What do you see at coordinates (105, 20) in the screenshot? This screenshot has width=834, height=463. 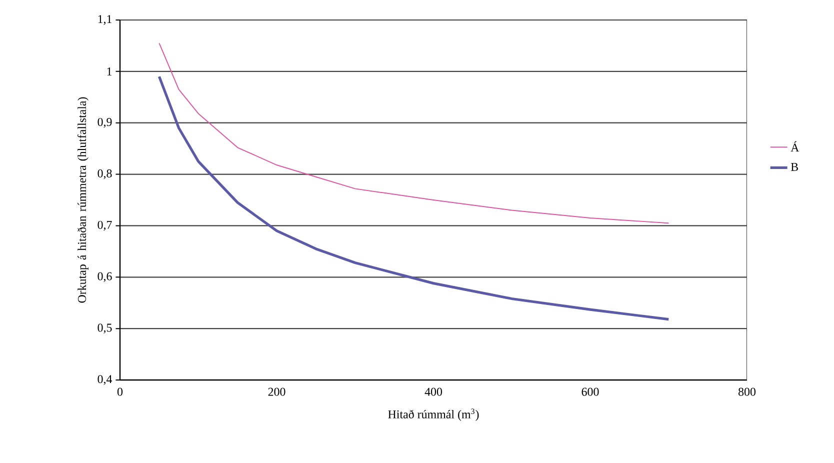 I see `y-tick-label: 1,1` at bounding box center [105, 20].